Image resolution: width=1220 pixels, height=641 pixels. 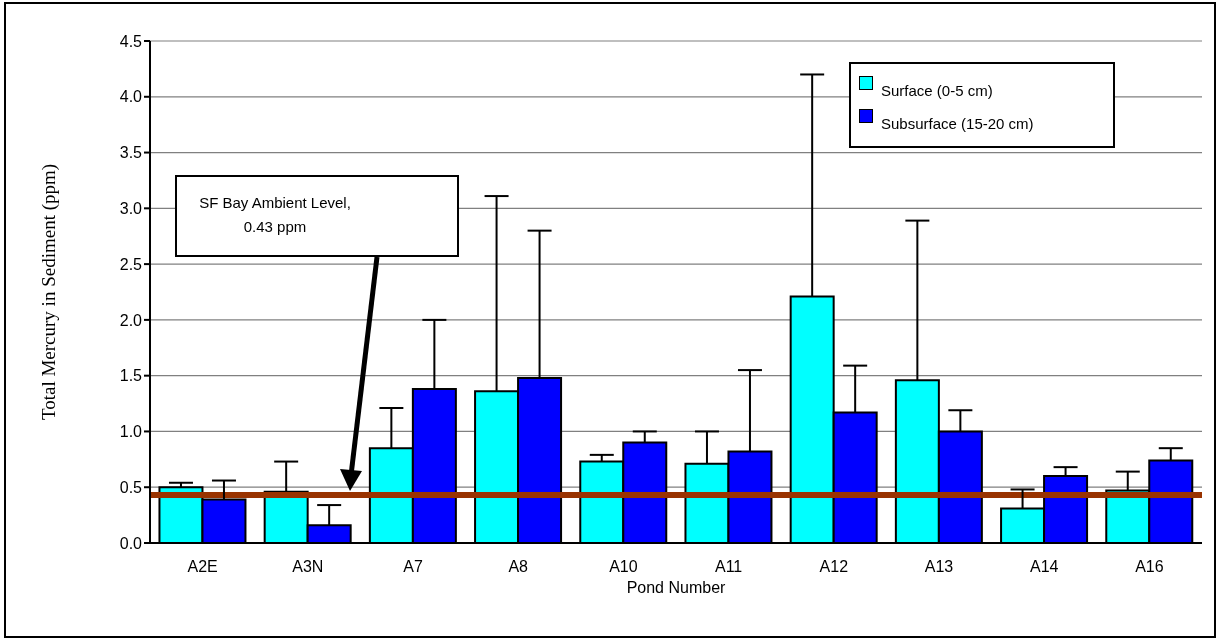 What do you see at coordinates (131, 209) in the screenshot?
I see `y-tick-label: 3.0` at bounding box center [131, 209].